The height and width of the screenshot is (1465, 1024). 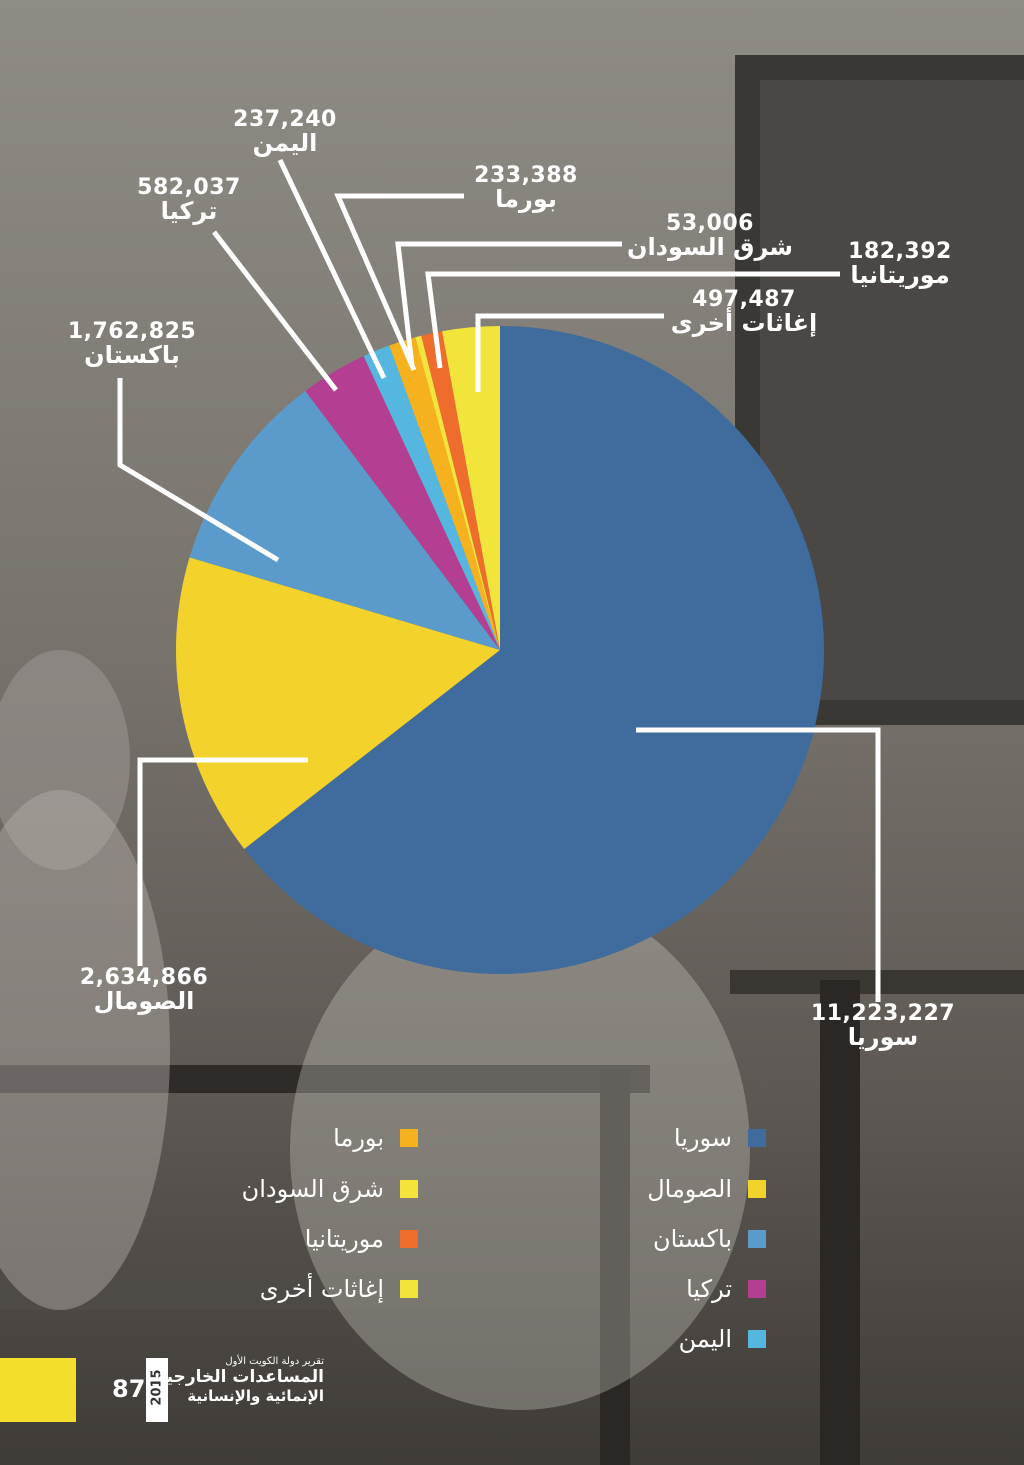 I want to click on legend-item-yemen: اليمن, so click(x=722, y=1339).